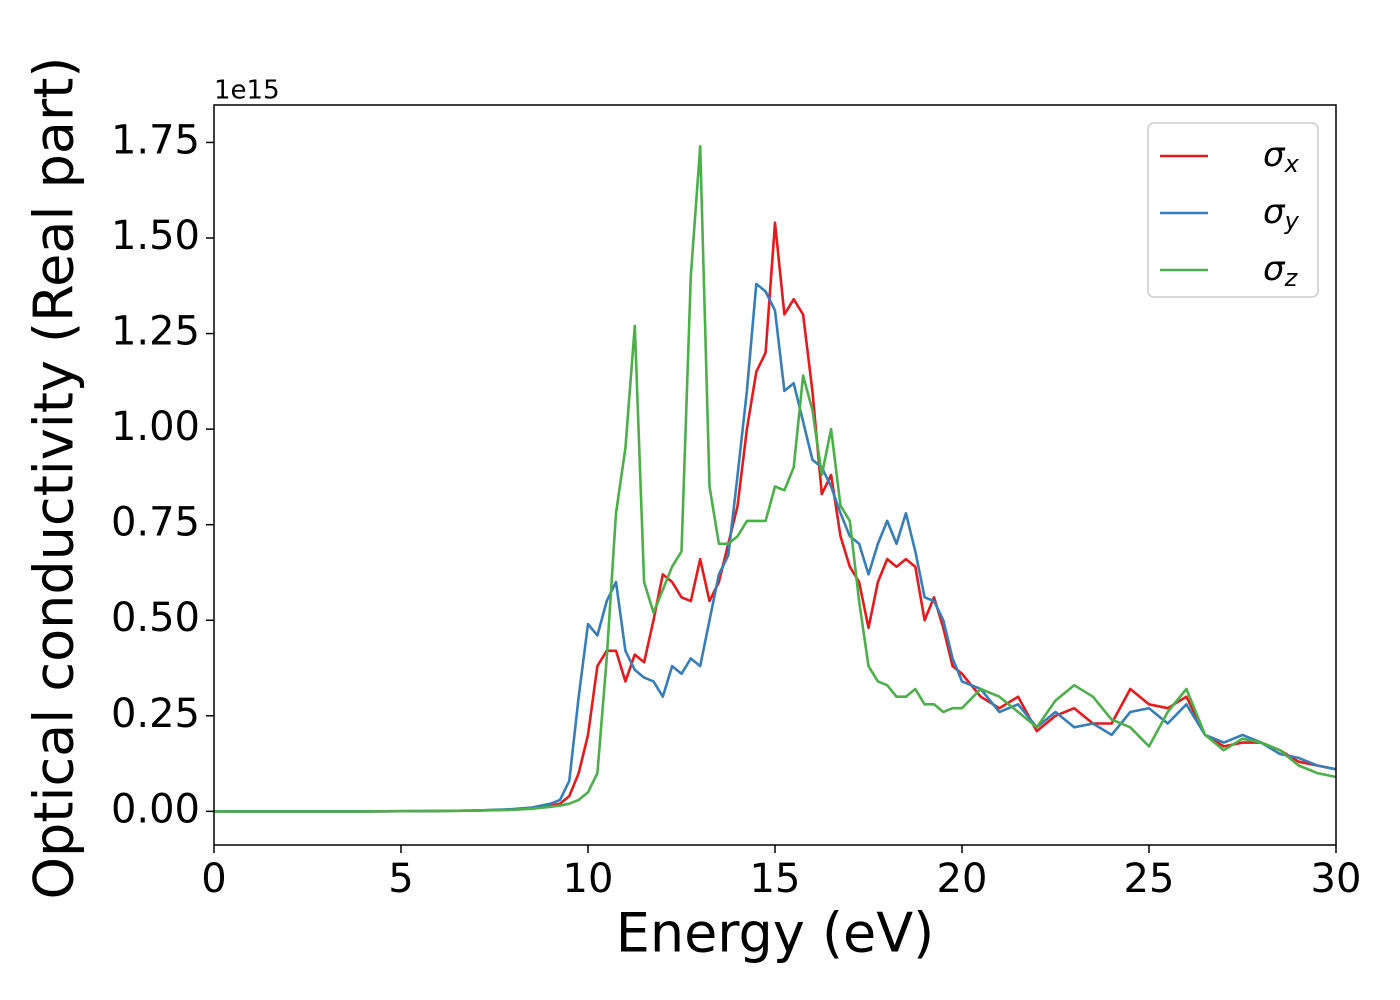 This screenshot has width=1400, height=1000. I want to click on y-tick-label: 0.25, so click(155, 714).